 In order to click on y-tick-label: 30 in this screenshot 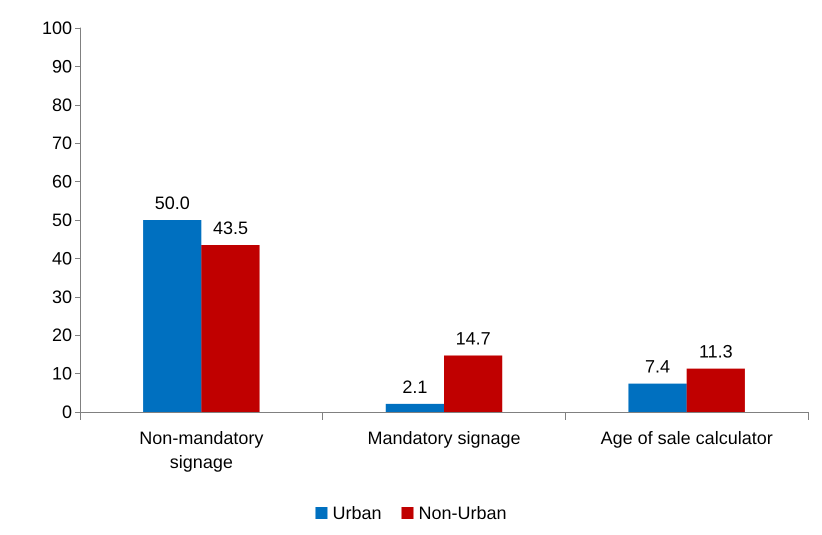, I will do `click(62, 296)`.